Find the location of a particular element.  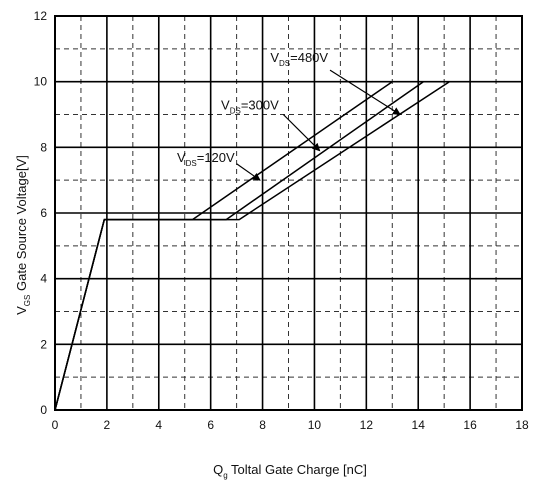

y-tick-label: 10 is located at coordinates (41, 82).